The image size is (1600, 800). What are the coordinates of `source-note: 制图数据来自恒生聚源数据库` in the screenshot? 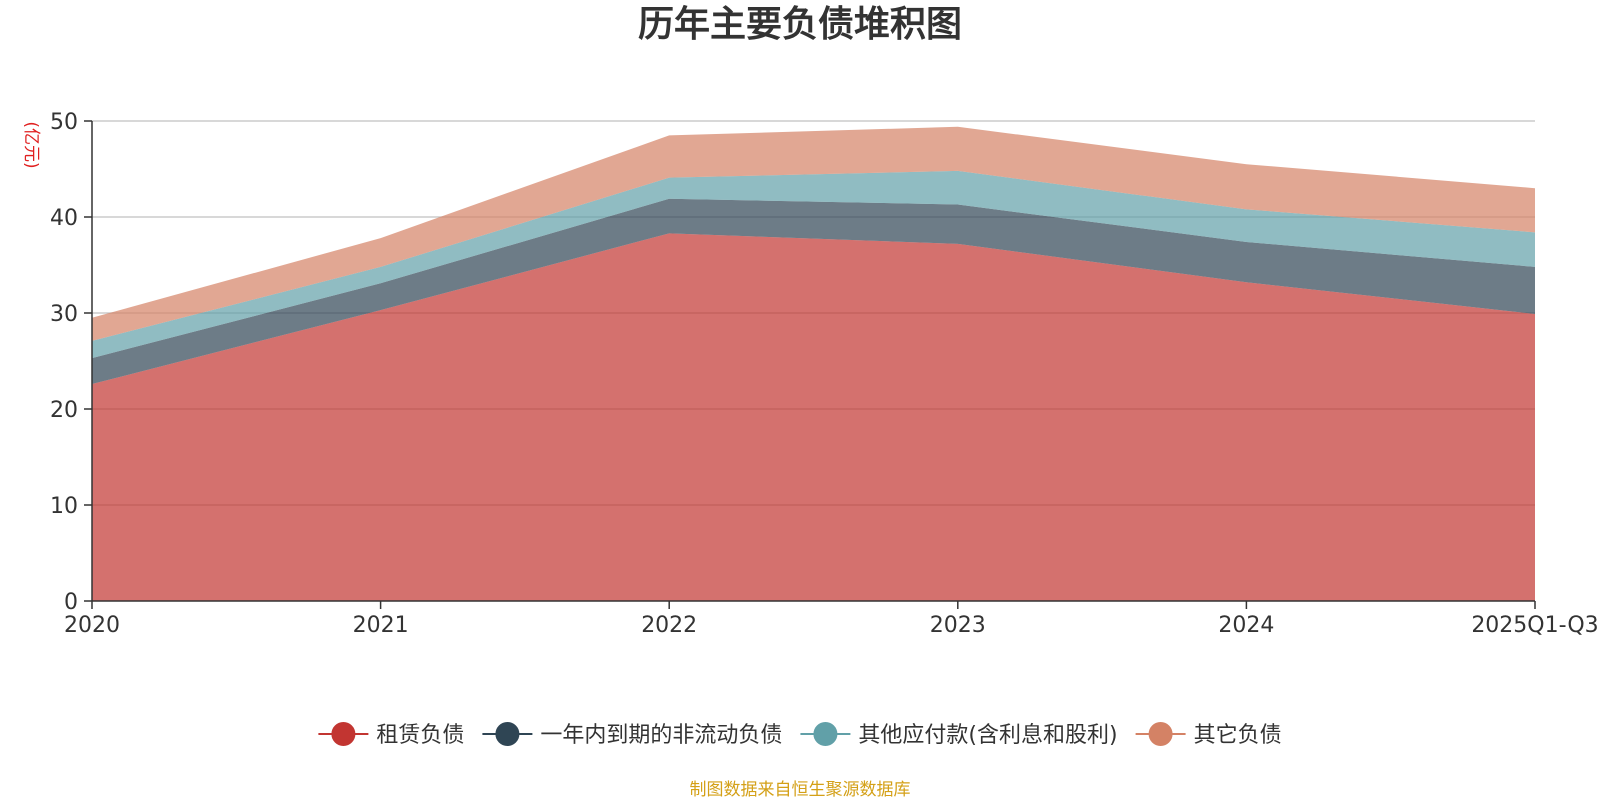 It's located at (800, 790).